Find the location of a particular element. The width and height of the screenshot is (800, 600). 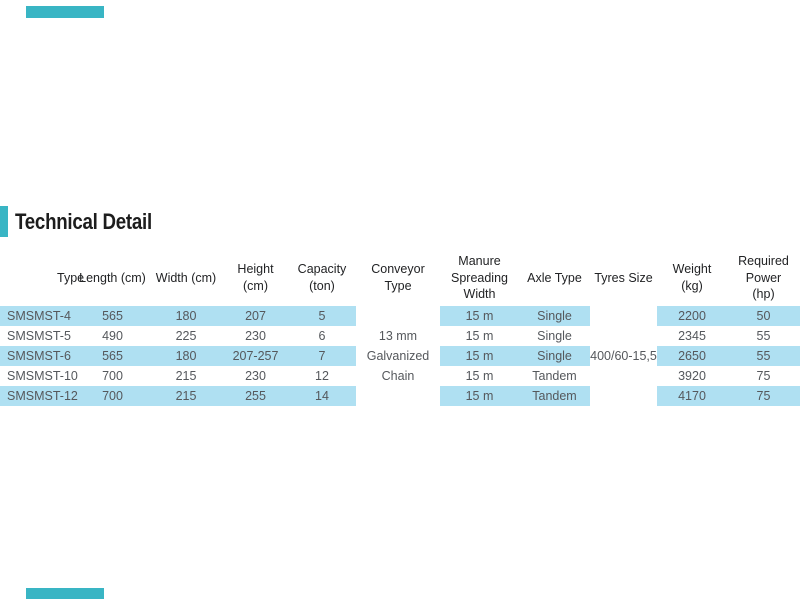

cell-weight: 3920 is located at coordinates (692, 376).